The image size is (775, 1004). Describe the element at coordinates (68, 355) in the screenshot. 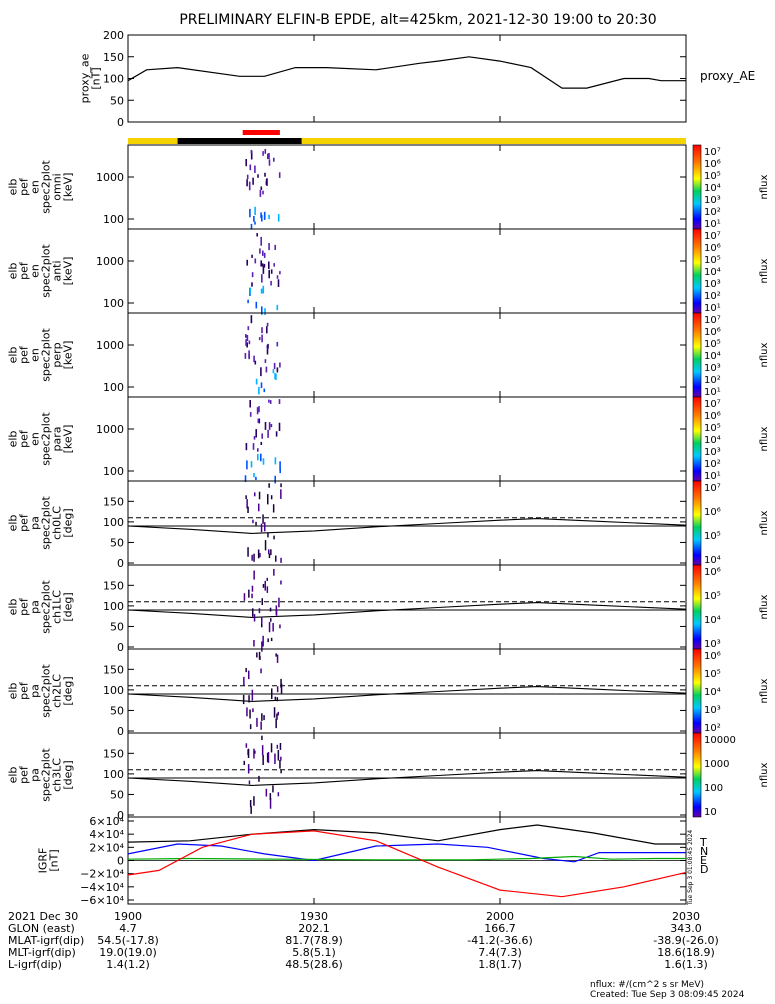

I see `energy-panel-ylabel-line: [keV]` at that location.